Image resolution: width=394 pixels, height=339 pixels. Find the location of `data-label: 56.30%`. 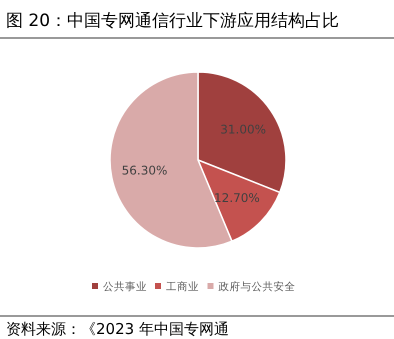

data-label: 56.30% is located at coordinates (145, 171).